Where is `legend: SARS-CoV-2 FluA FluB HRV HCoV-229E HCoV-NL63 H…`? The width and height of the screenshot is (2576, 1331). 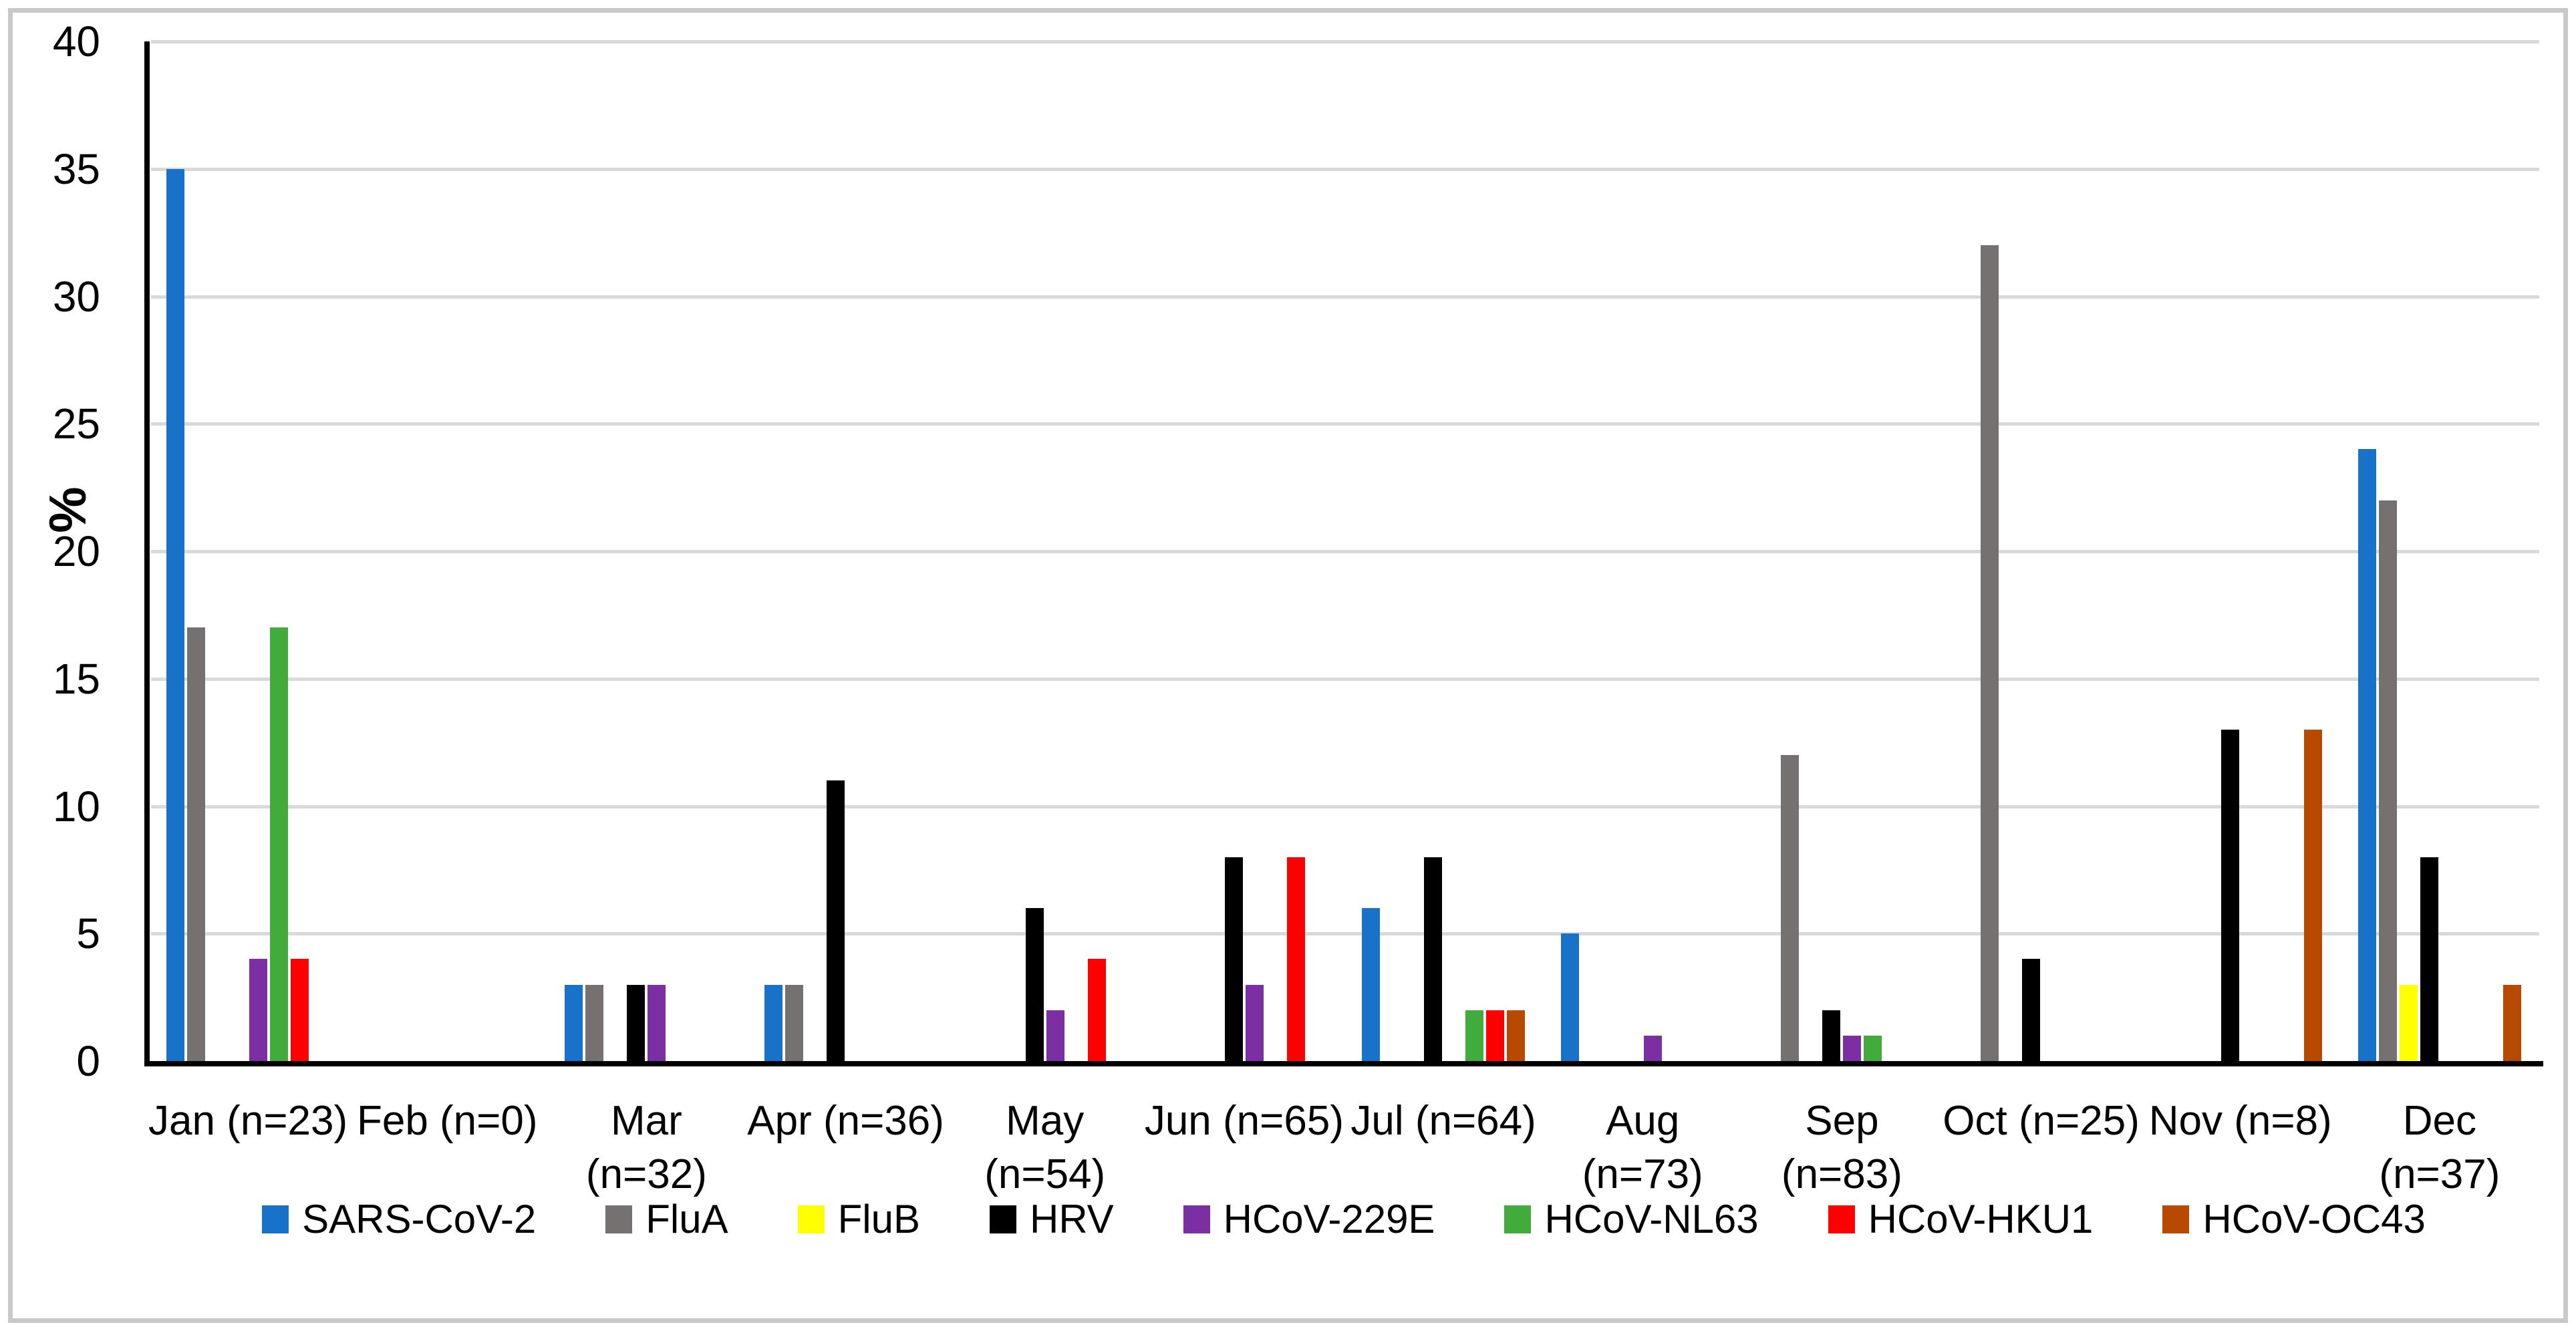 legend: SARS-CoV-2 FluA FluB HRV HCoV-229E HCoV-NL63 H… is located at coordinates (1343, 1219).